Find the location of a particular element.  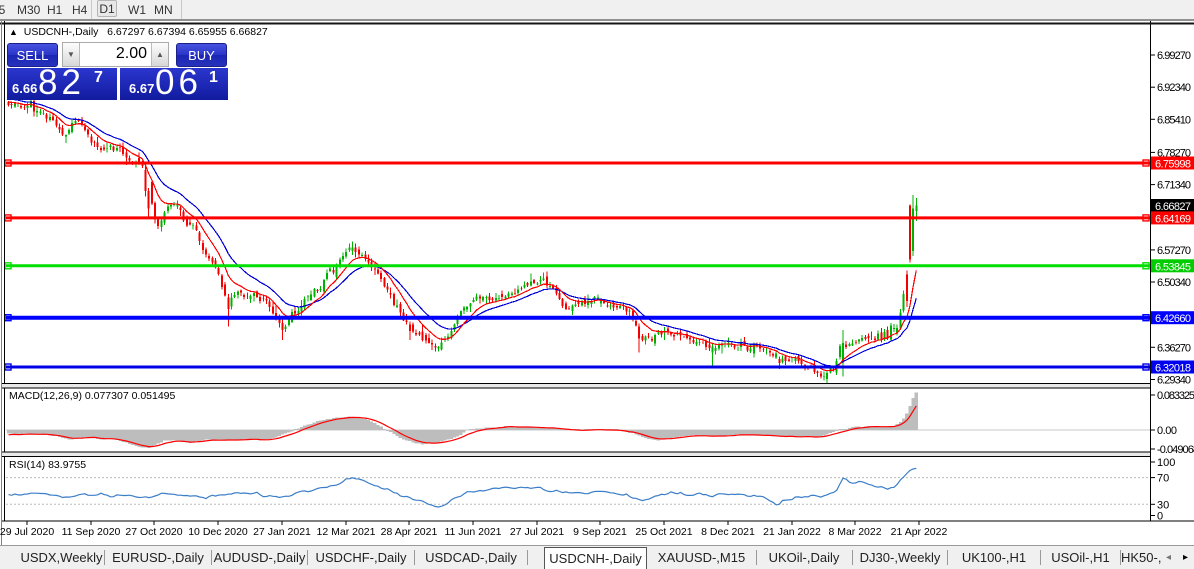

svg-text: 9 Sep 2021 is located at coordinates (600, 532).